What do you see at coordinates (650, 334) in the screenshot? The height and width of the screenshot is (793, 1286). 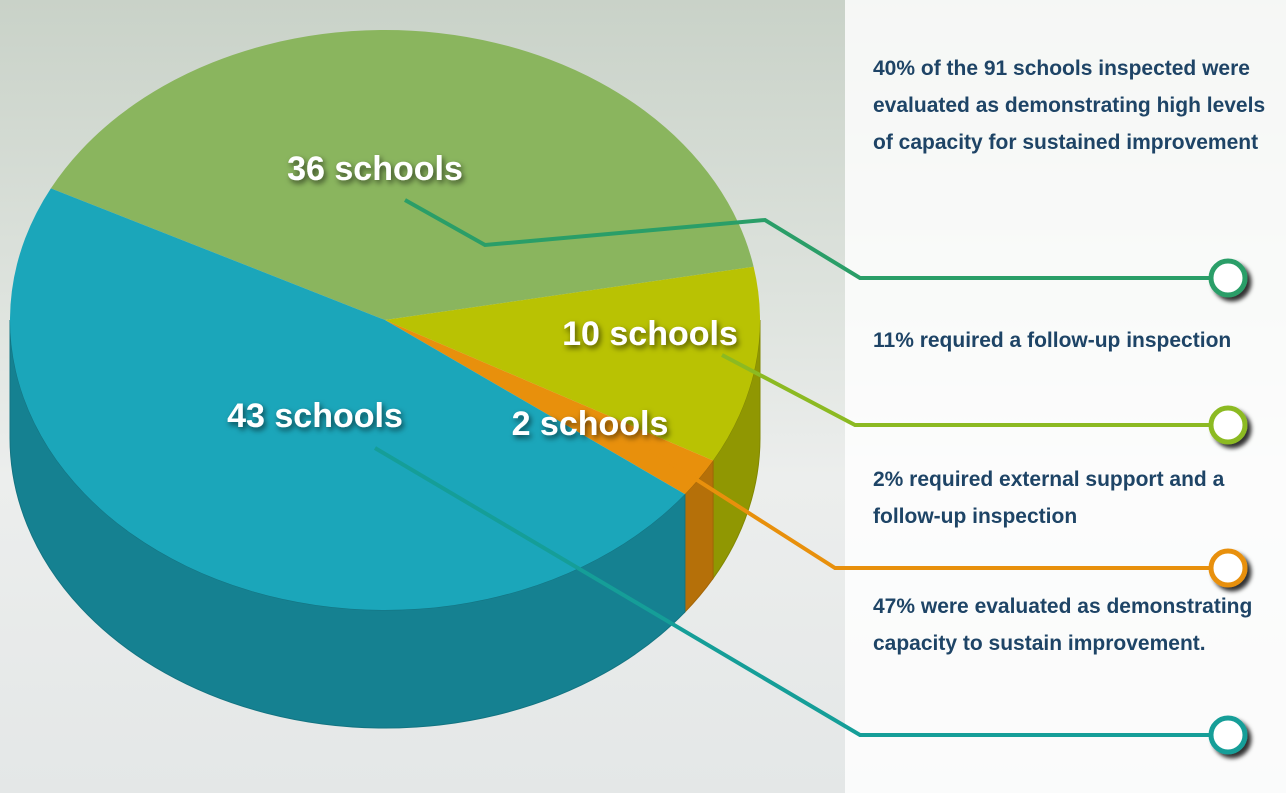 I see `value-label: 10 schools` at bounding box center [650, 334].